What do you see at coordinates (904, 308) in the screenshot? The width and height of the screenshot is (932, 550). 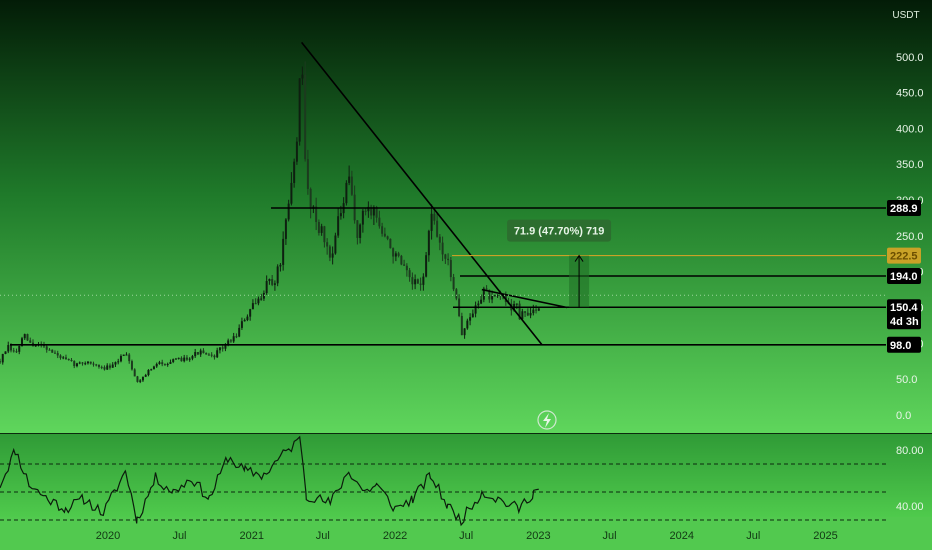 I see `level-badge-label: 150.4` at bounding box center [904, 308].